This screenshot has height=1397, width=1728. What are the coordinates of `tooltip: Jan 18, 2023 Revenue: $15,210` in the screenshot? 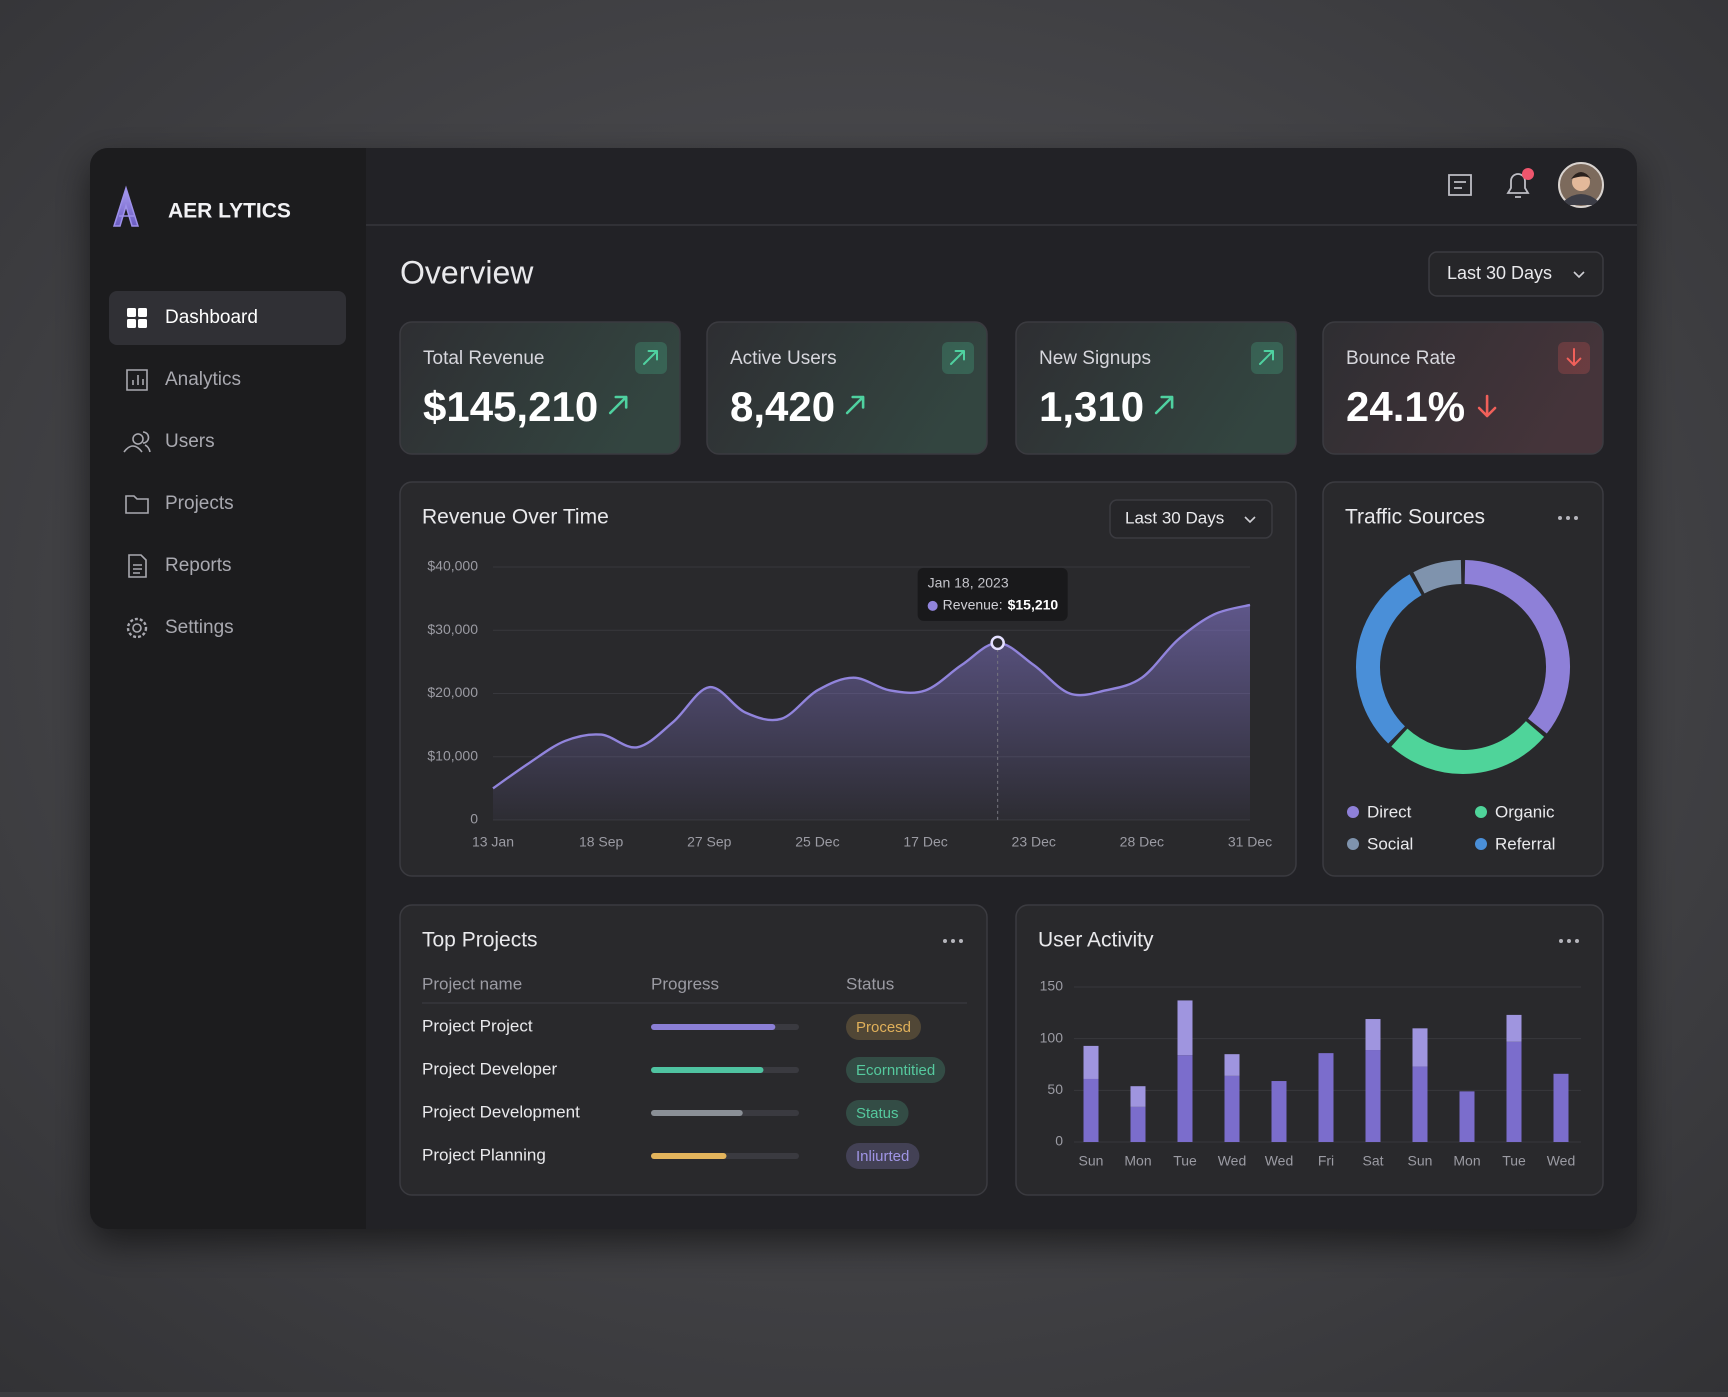 It's located at (992, 594).